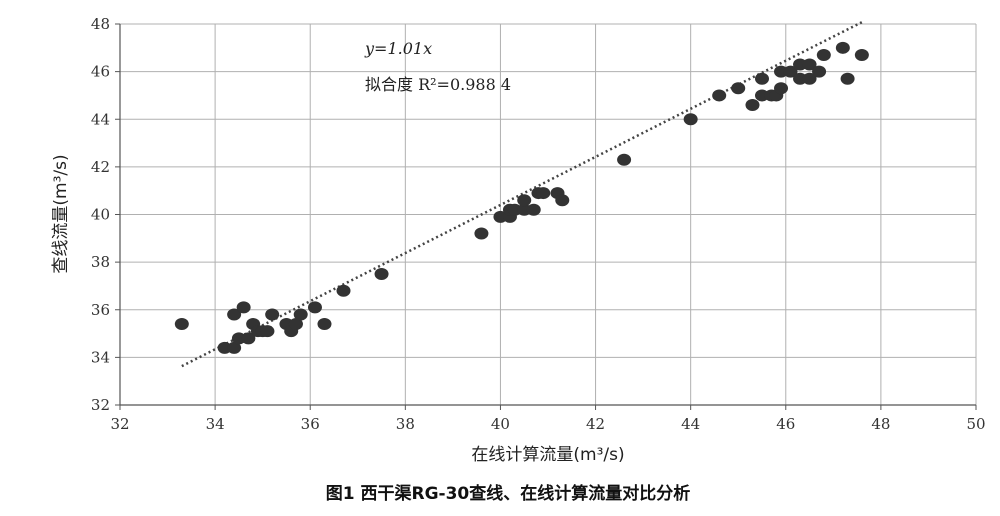 The height and width of the screenshot is (516, 1000). Describe the element at coordinates (398, 48) in the screenshot. I see `equation-label: y=1.01x` at that location.